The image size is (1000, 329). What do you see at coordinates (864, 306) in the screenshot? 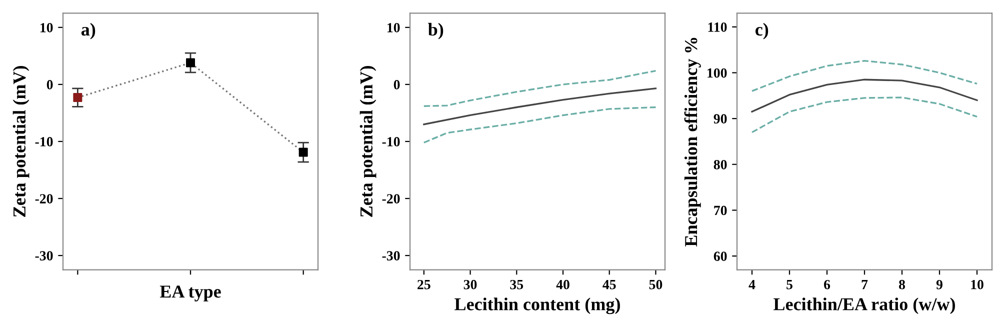
I see `x-axis-title: Lecithin/EA ratio (w/w)` at bounding box center [864, 306].